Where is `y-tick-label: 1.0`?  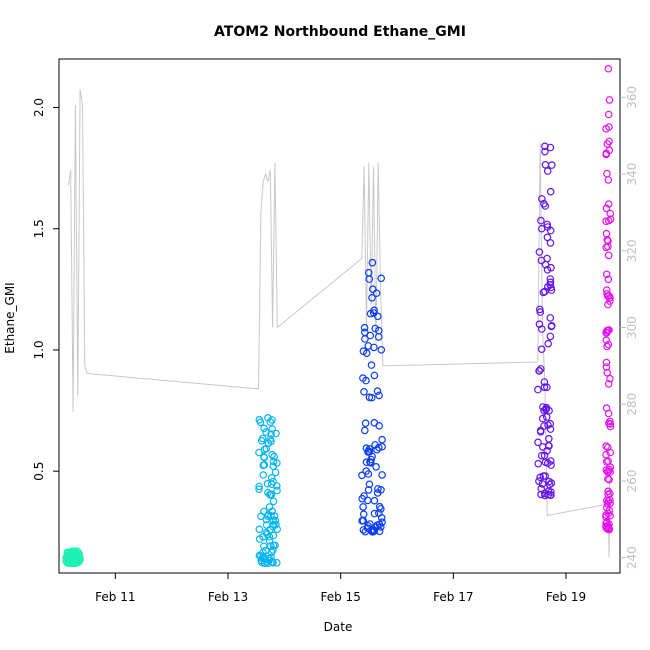
y-tick-label: 1.0 is located at coordinates (39, 349).